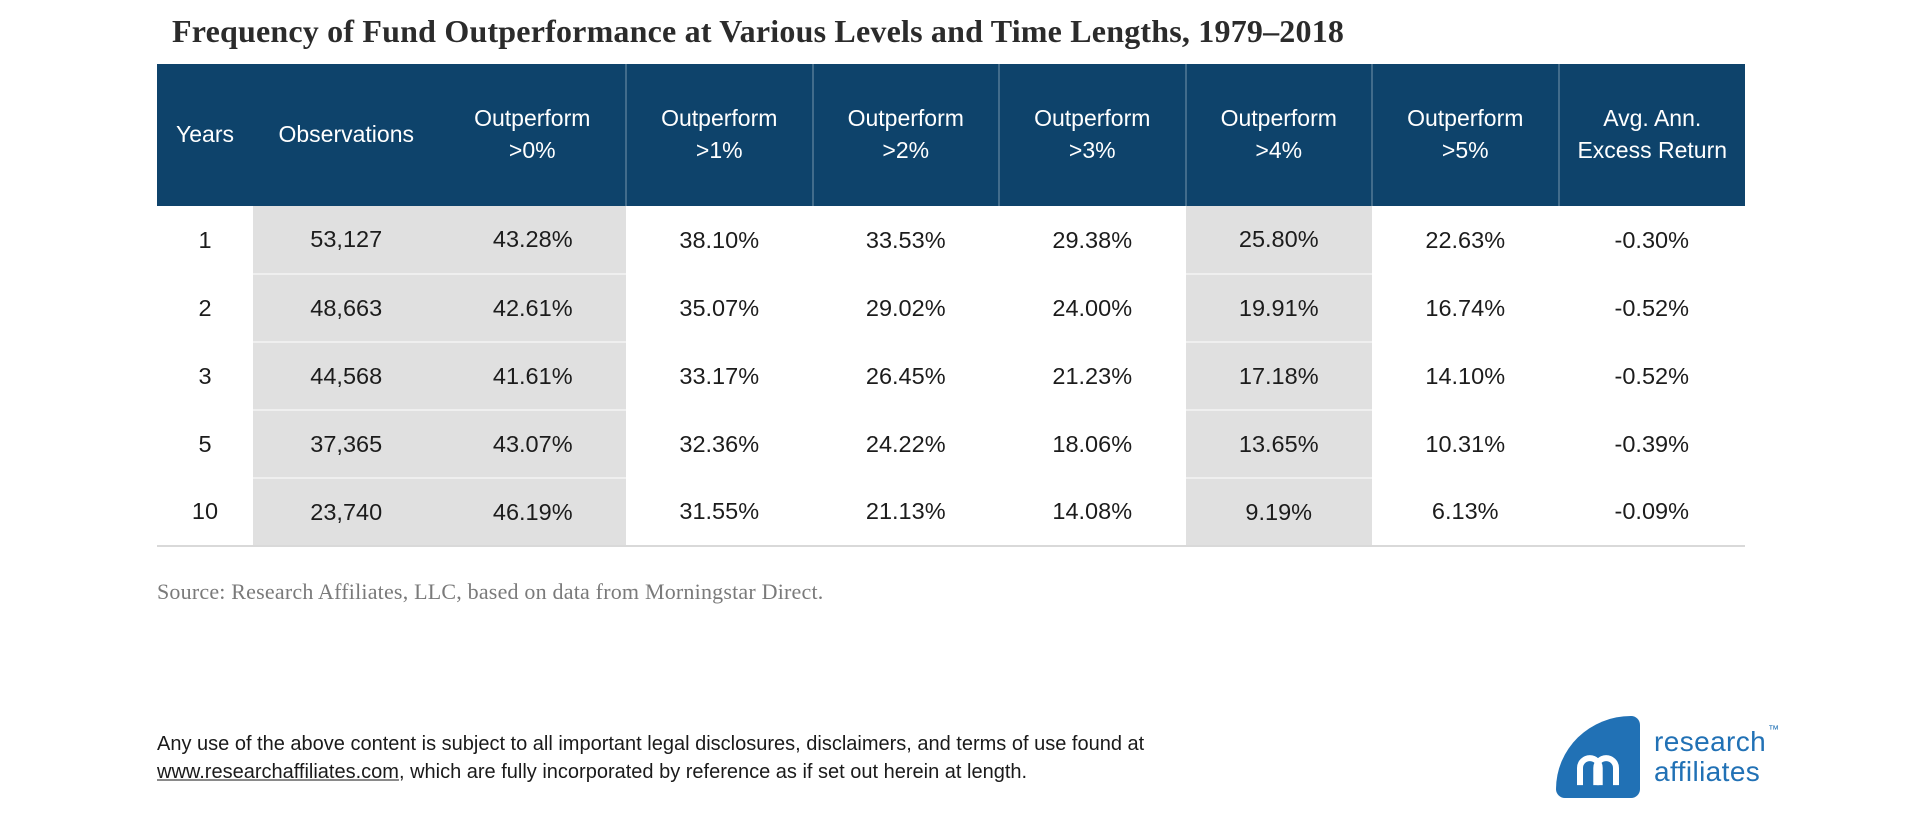  Describe the element at coordinates (205, 444) in the screenshot. I see `cell-years: 5` at that location.